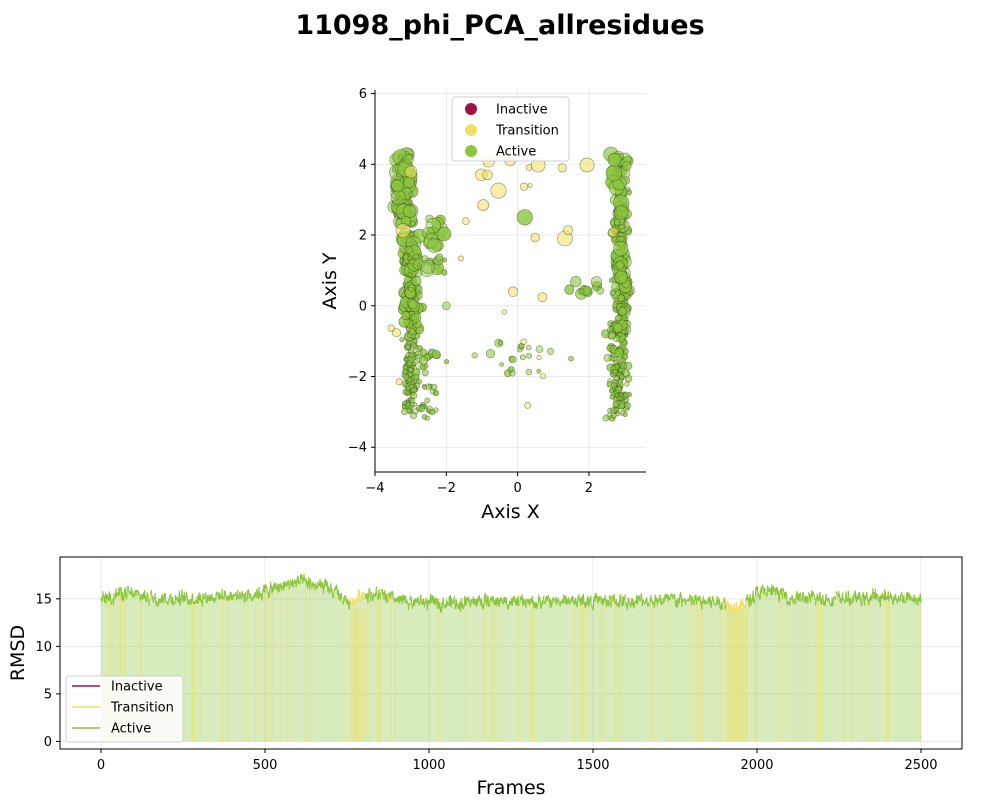 The image size is (1000, 800). Describe the element at coordinates (357, 448) in the screenshot. I see `y-tick-label: −4` at that location.